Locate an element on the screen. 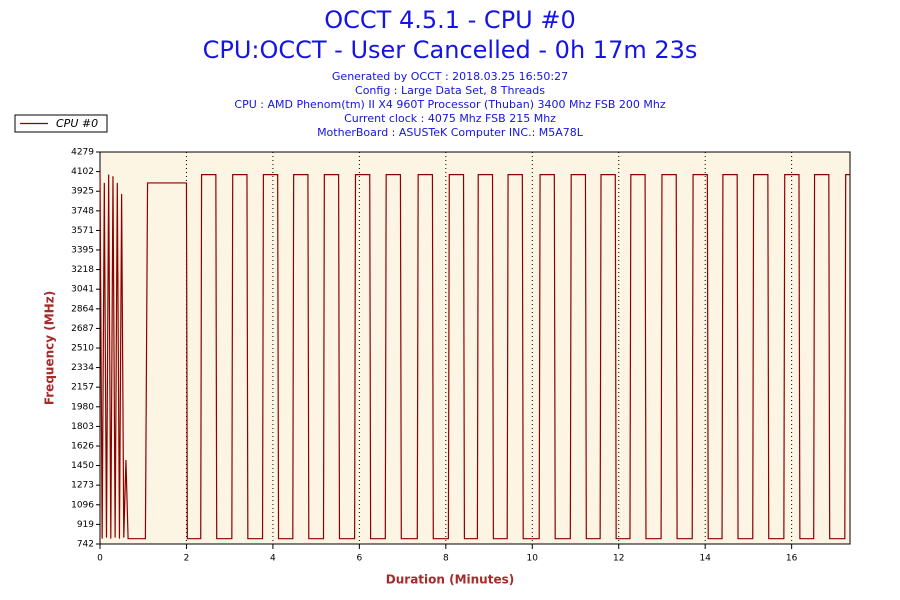 This screenshot has height=600, width=900. y-axis-label: Frequency (MHz) is located at coordinates (50, 348).